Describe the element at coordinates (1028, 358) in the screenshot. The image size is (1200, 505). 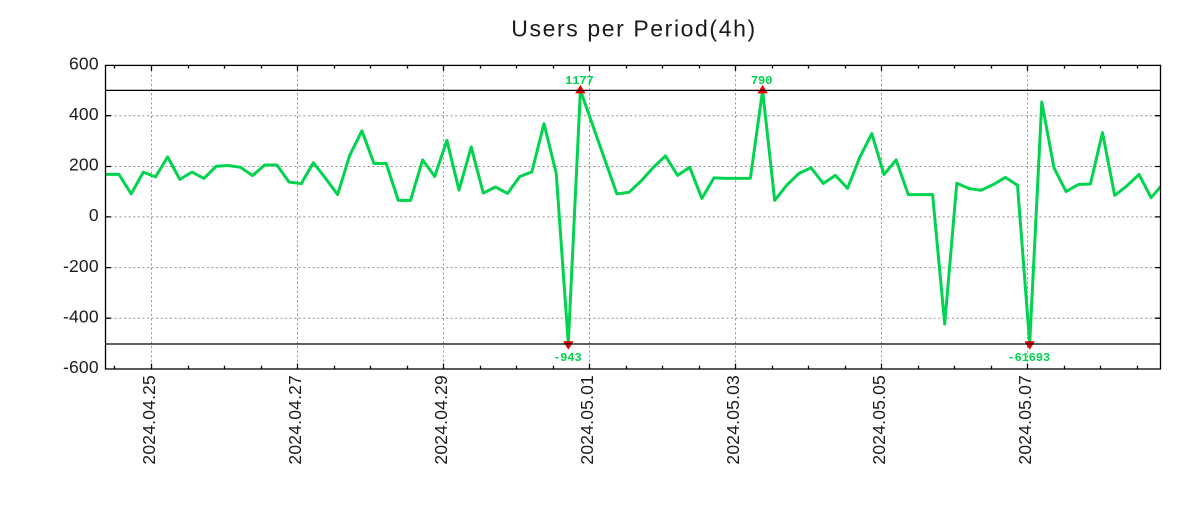
I see `svg-text: -61693` at that location.